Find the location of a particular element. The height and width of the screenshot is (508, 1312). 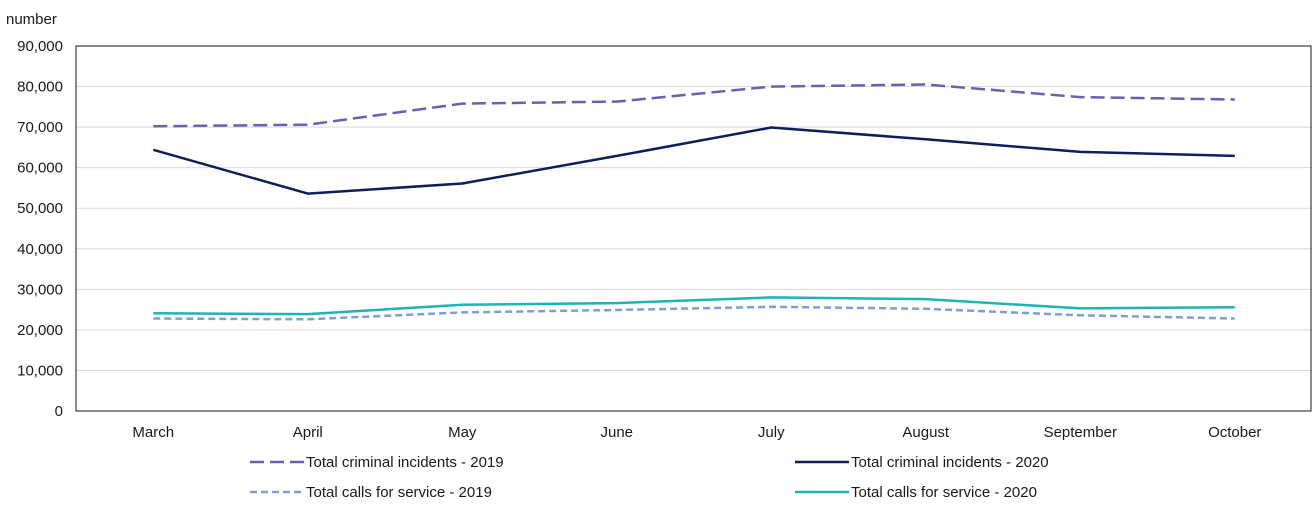

x-tick-label: June is located at coordinates (616, 432).